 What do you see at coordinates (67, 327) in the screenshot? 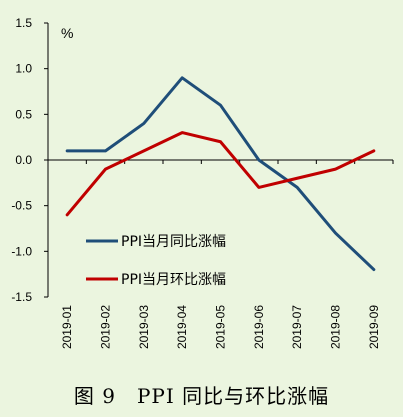
I see `x-tick-label: 2019-01` at bounding box center [67, 327].